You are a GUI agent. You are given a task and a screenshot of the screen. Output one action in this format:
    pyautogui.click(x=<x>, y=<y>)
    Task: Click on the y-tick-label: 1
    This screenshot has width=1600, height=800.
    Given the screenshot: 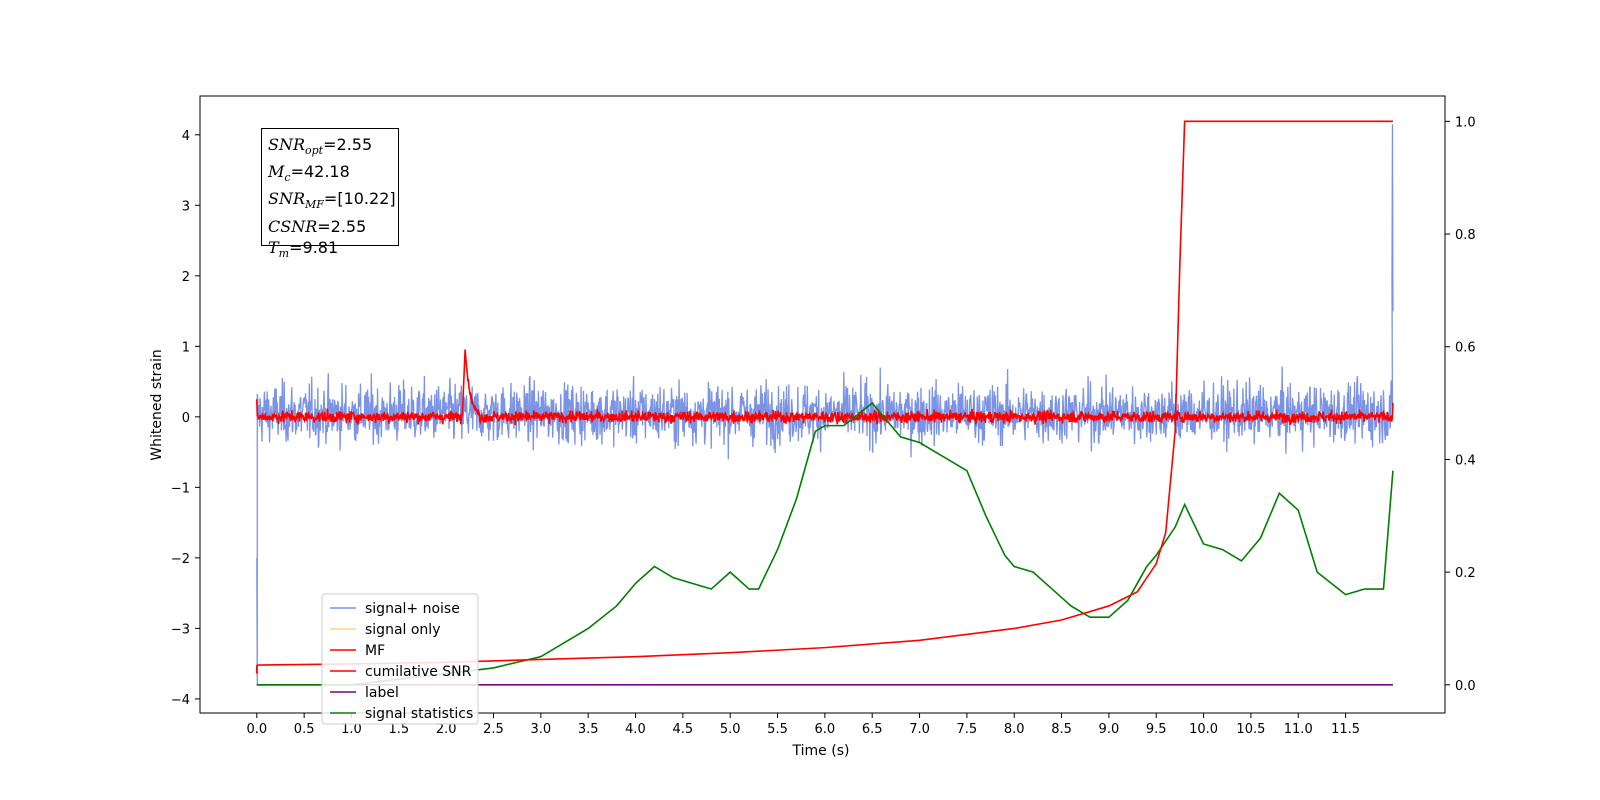 What is the action you would take?
    pyautogui.click(x=186, y=347)
    